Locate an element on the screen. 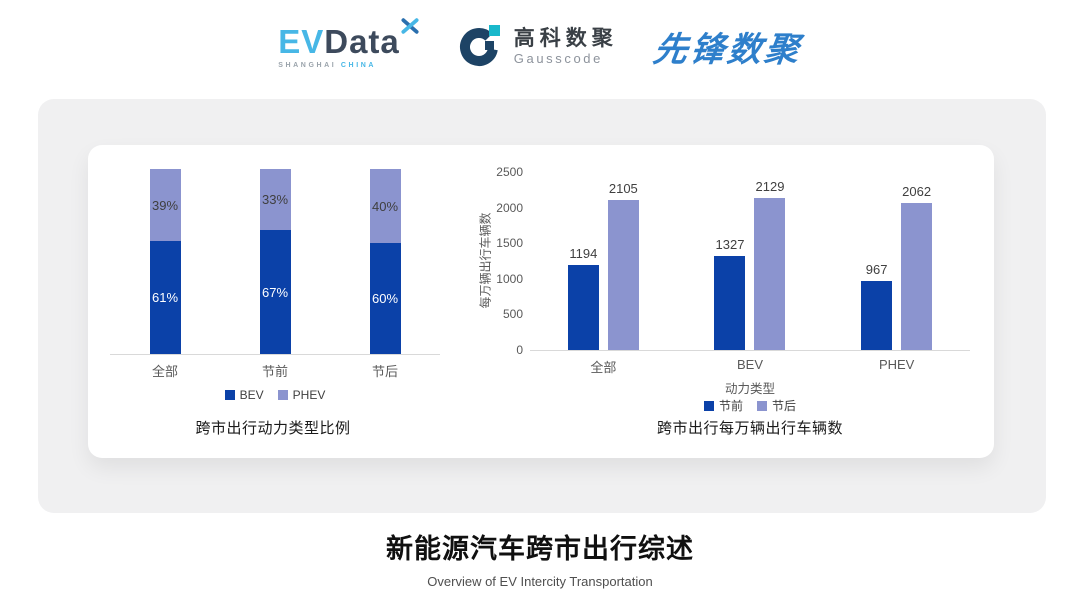 Image resolution: width=1080 pixels, height=608 pixels. bar-segment-bev: 60% is located at coordinates (385, 298).